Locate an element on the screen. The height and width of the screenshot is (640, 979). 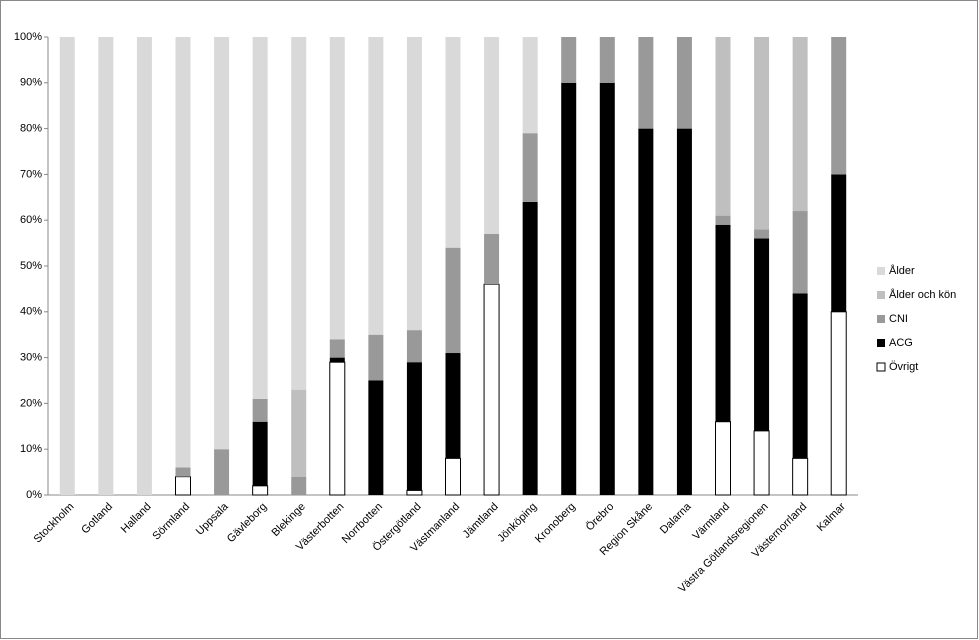
y-tick-label: 100% is located at coordinates (28, 37).